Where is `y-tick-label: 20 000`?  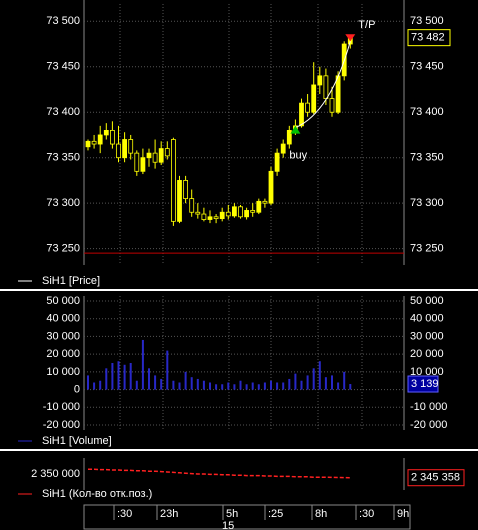 y-tick-label: 20 000 is located at coordinates (427, 354).